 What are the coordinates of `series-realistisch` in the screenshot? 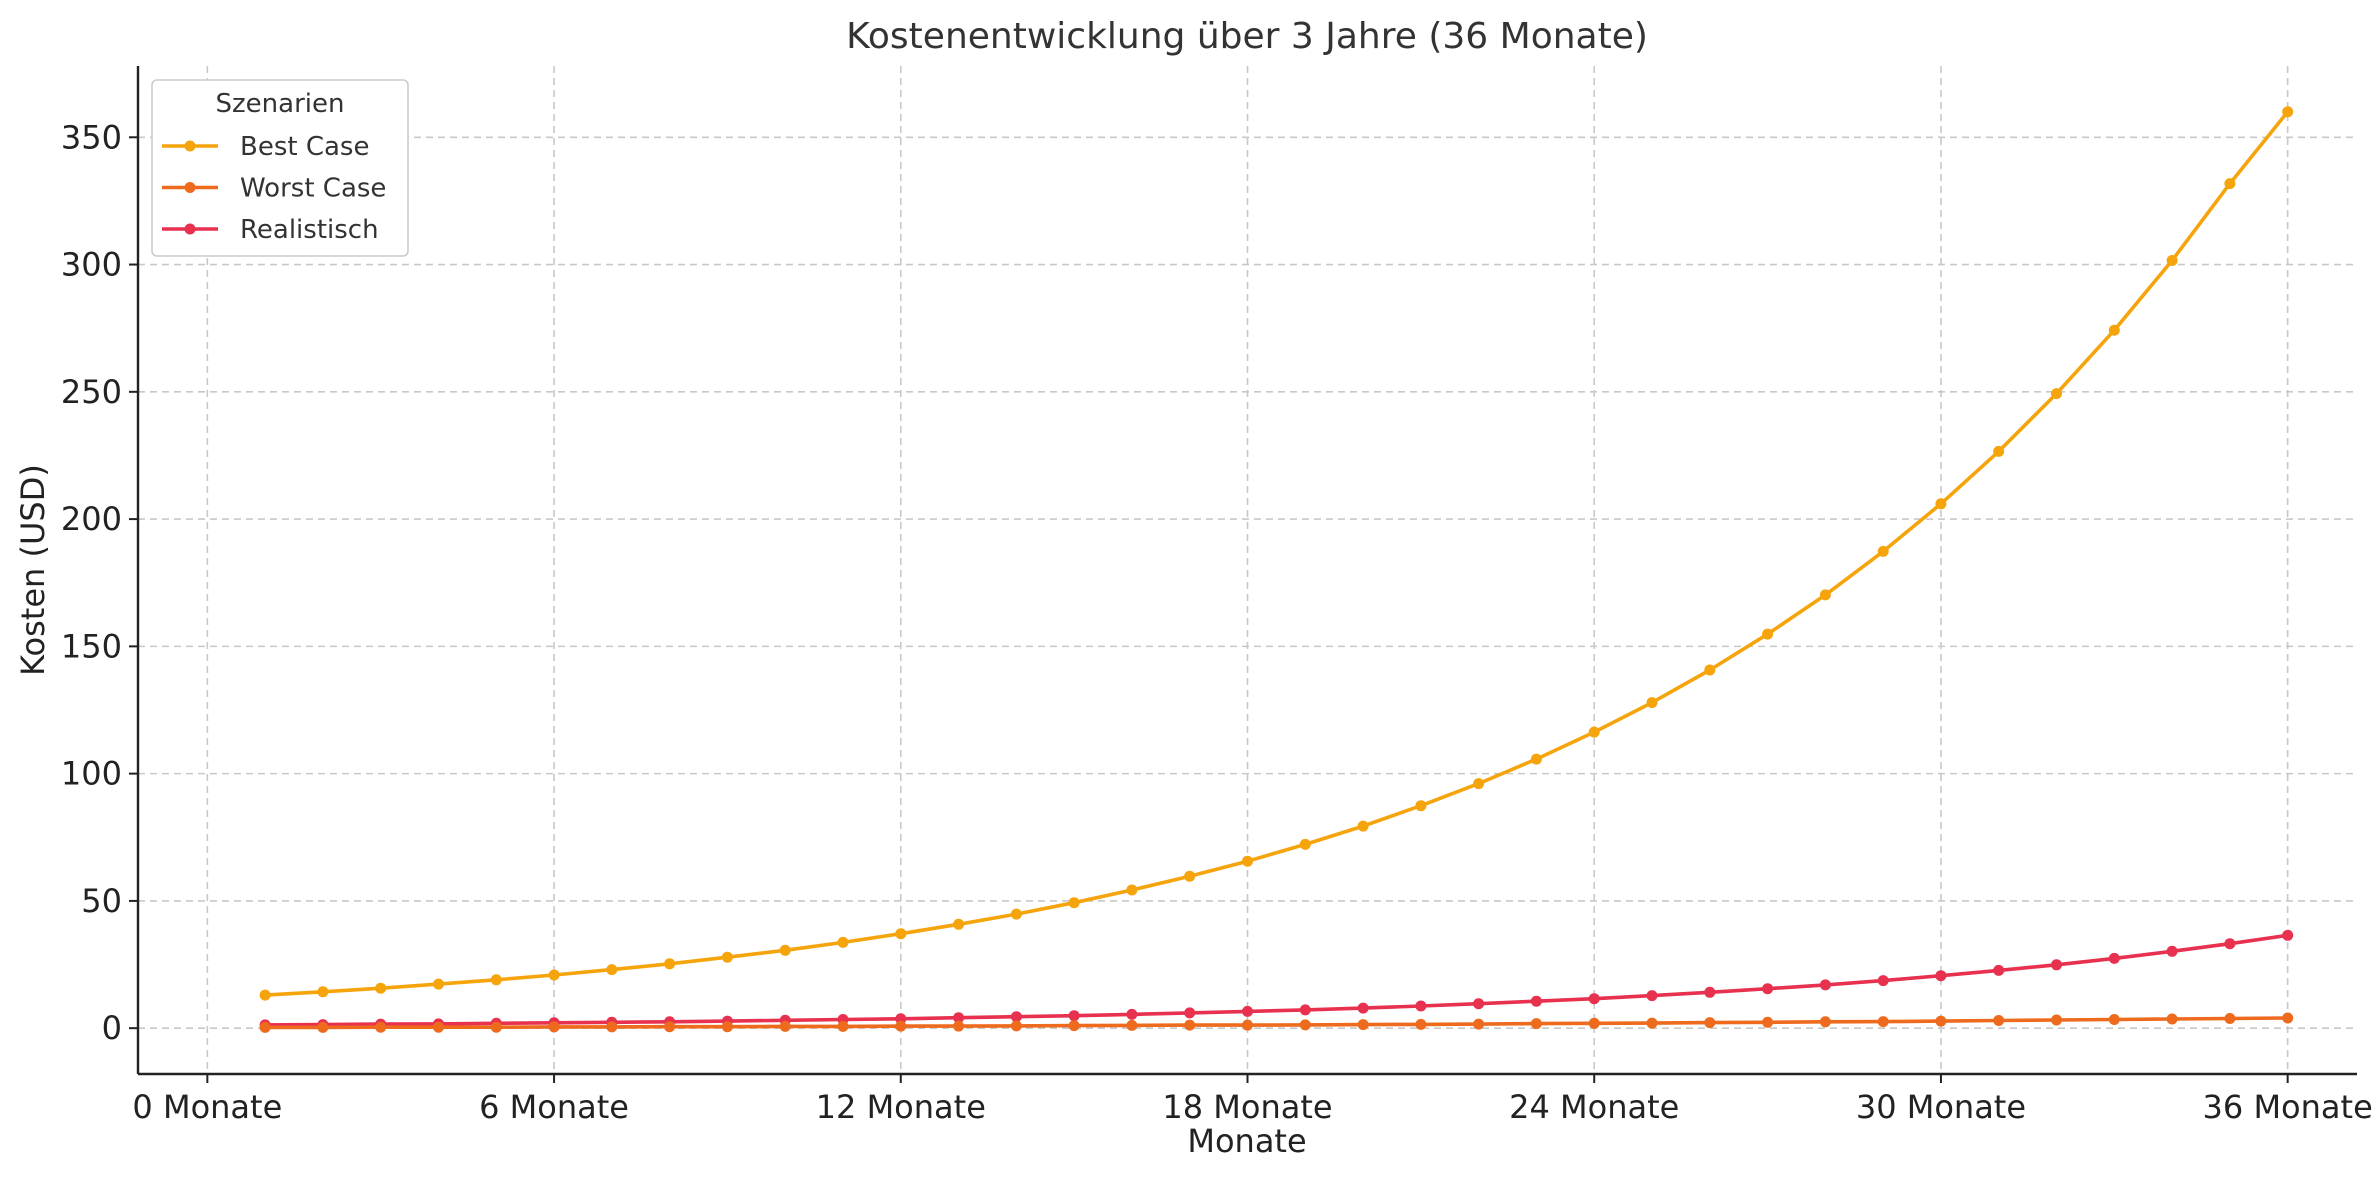 It's located at (1276, 980).